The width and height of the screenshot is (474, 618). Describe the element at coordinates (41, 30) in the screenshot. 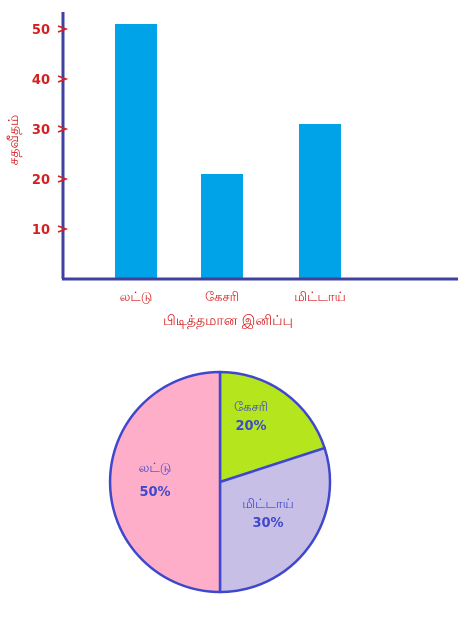

I see `y-tick-label: 50` at that location.